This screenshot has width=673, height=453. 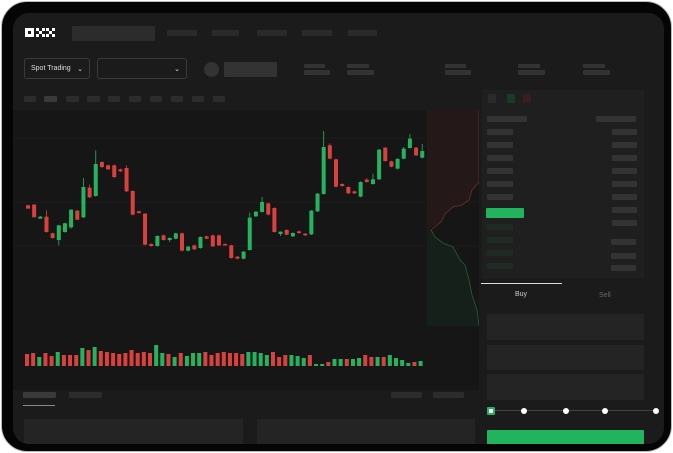 I want to click on tab-buy: Buy, so click(x=521, y=294).